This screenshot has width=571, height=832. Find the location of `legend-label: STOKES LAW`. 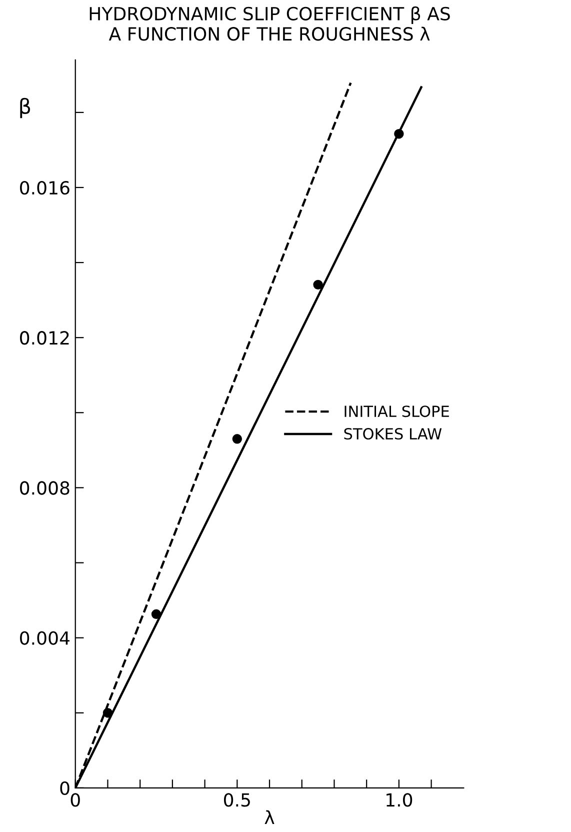

legend-label: STOKES LAW is located at coordinates (393, 434).